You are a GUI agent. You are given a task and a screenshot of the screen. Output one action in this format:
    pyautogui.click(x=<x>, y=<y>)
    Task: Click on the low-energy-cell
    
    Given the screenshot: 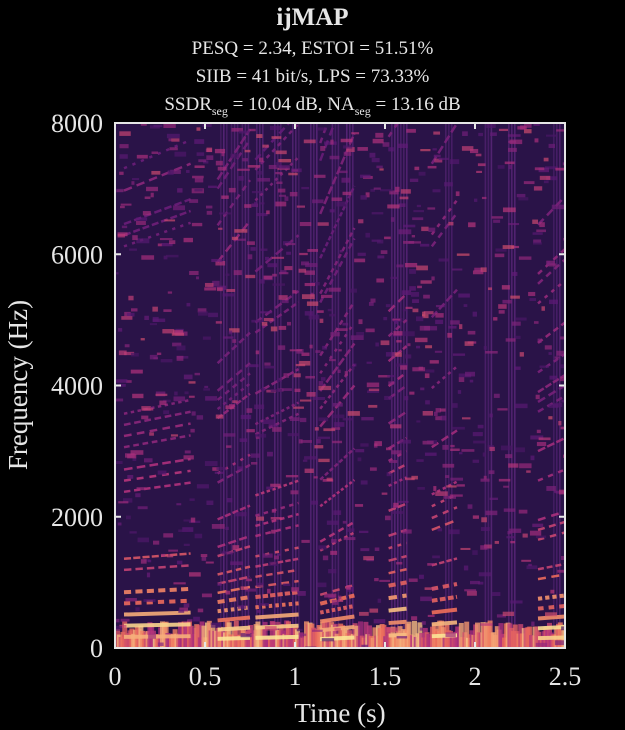 What is the action you would take?
    pyautogui.click(x=204, y=636)
    